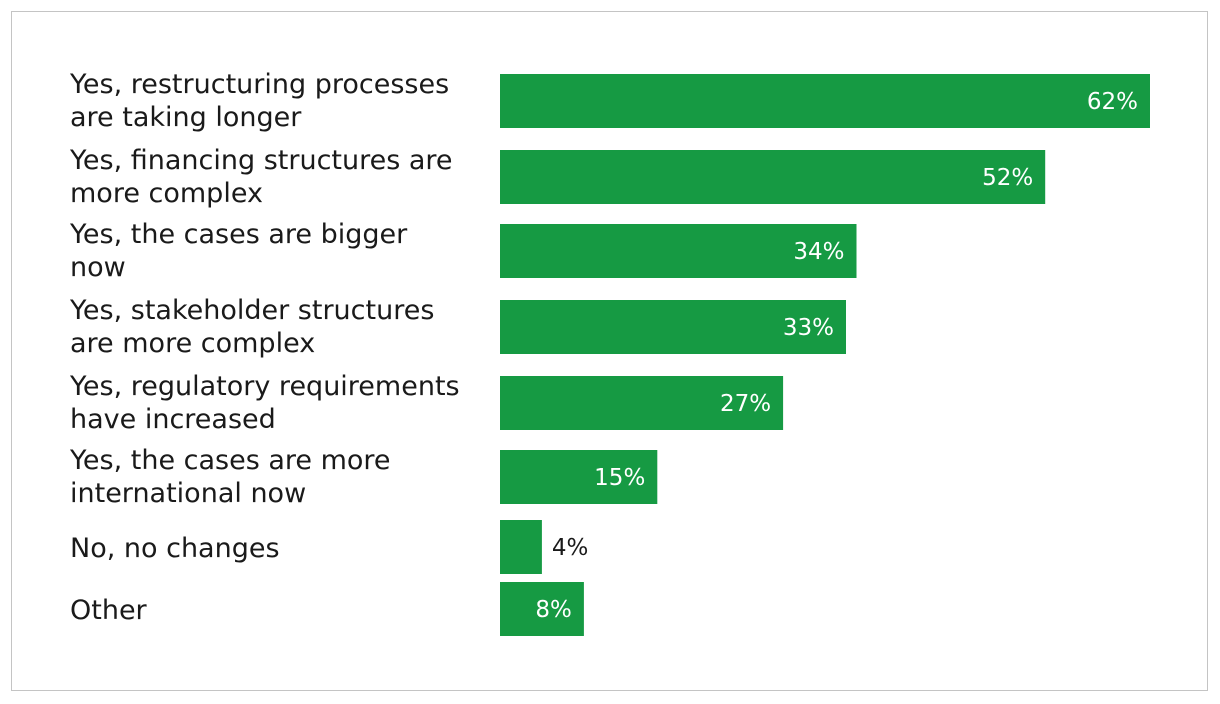 Image resolution: width=1220 pixels, height=704 pixels. What do you see at coordinates (1112, 102) in the screenshot?
I see `value-label-0: 62%` at bounding box center [1112, 102].